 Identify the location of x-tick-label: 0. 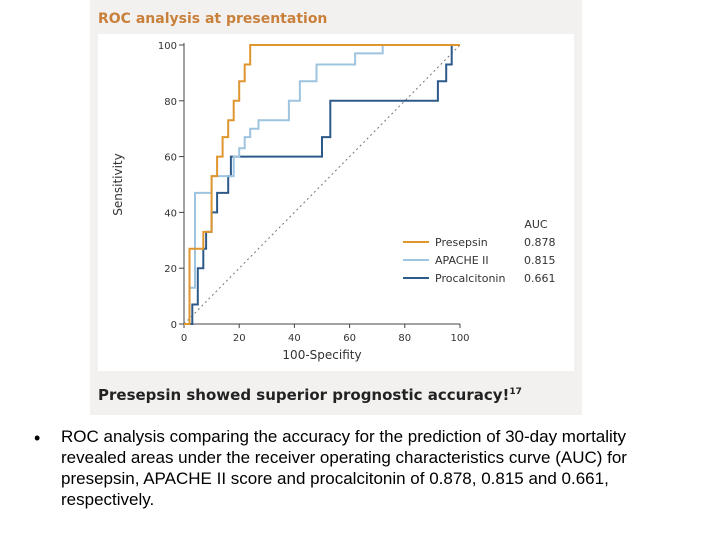
(184, 338).